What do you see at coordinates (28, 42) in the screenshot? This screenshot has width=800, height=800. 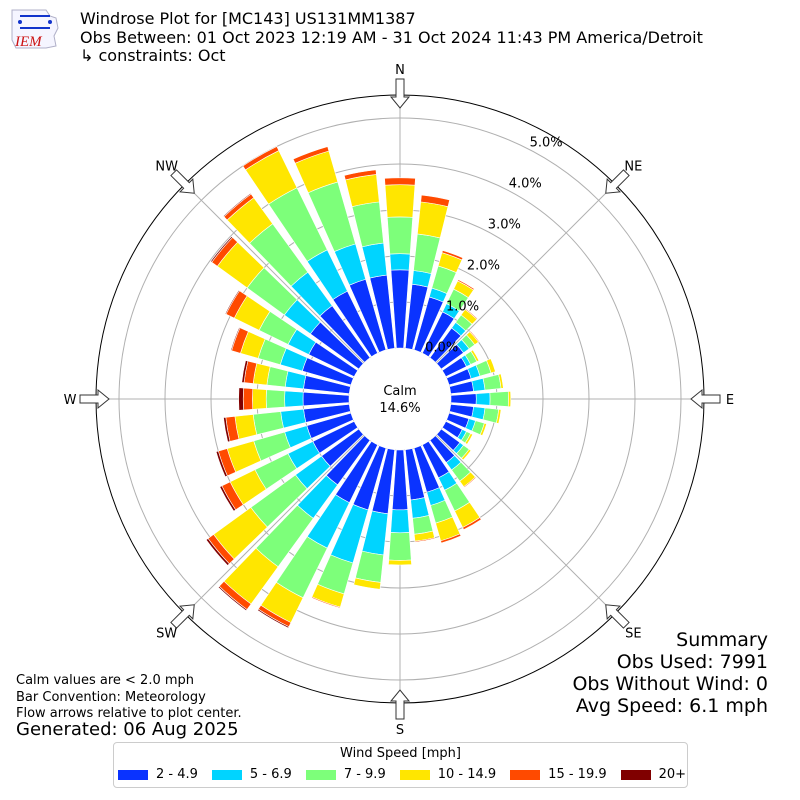 I see `svg-text: IEM` at bounding box center [28, 42].